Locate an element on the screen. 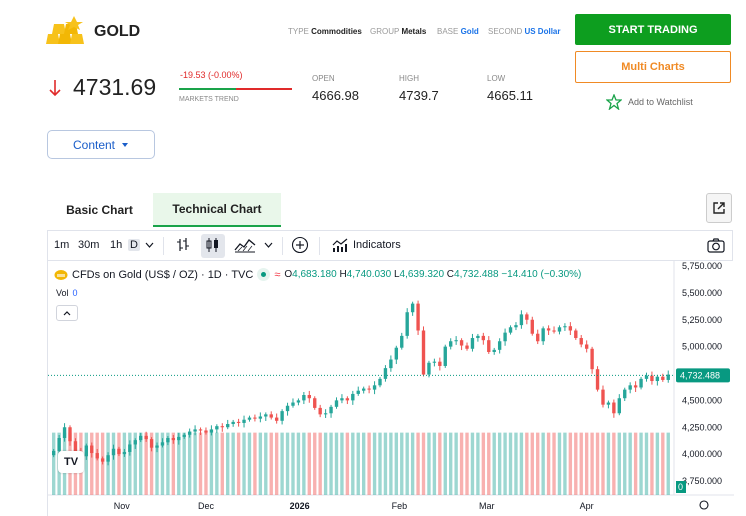  legend-symbol: CFDs on Gold (US$ / OZ) · 1D · TVC is located at coordinates (163, 274).